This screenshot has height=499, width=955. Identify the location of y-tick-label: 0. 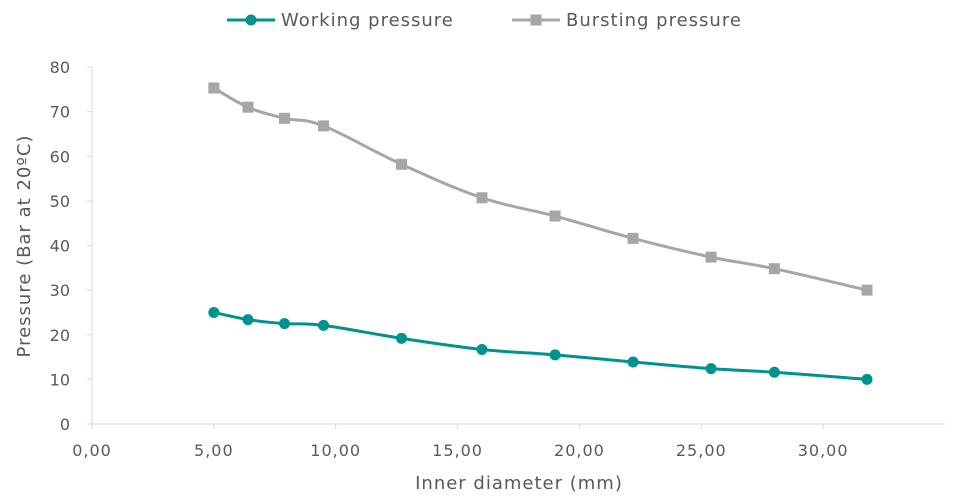
(65, 424).